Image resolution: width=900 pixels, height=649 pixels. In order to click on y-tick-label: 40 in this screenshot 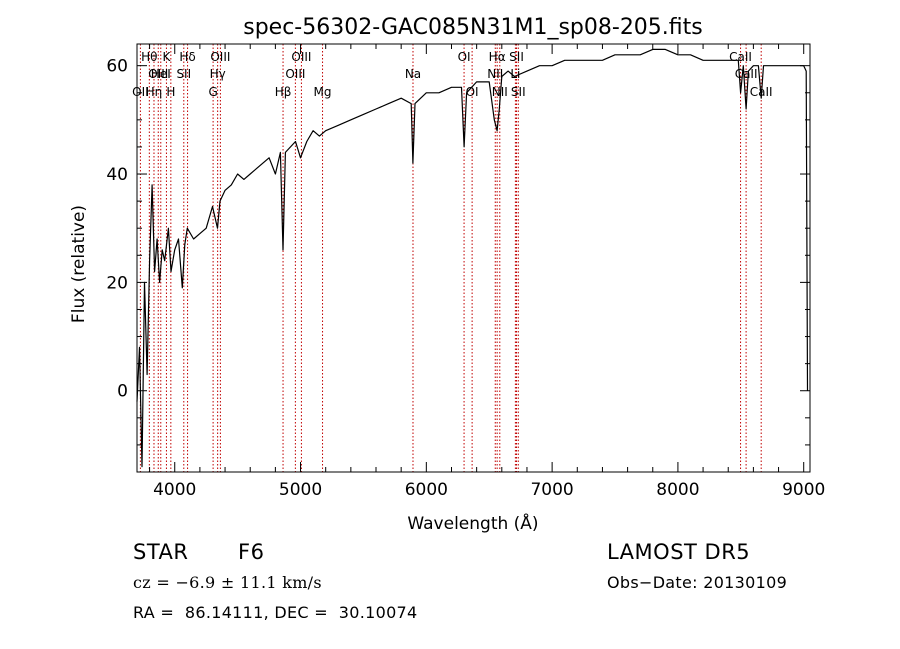, I will do `click(117, 175)`.